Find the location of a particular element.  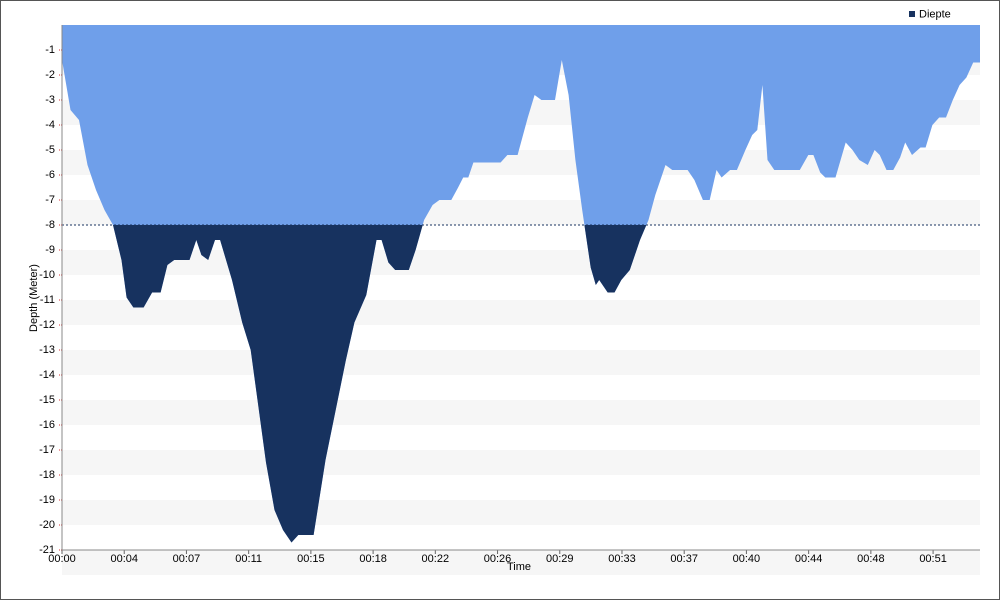

y-tick-label: -16 is located at coordinates (47, 425).